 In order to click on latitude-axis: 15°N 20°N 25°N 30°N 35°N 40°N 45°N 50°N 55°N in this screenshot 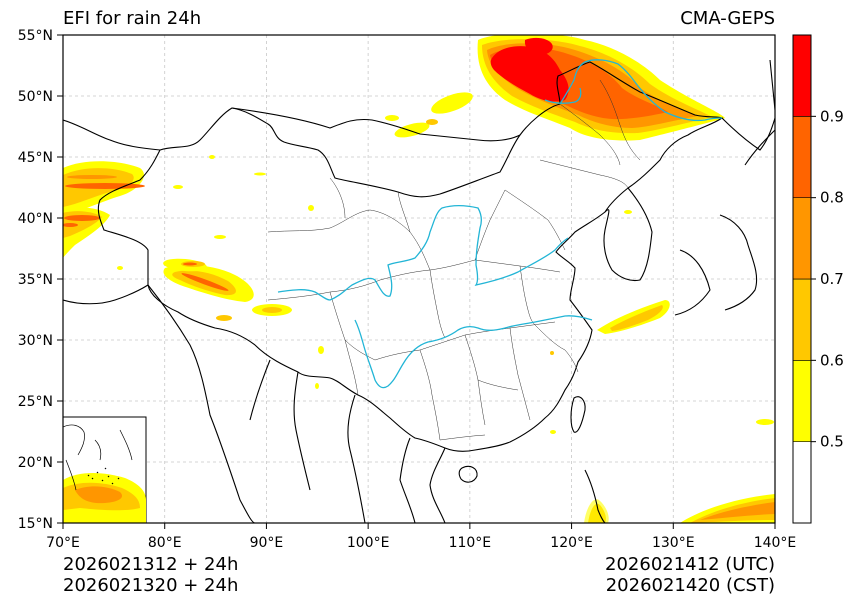, I will do `click(40, 280)`.